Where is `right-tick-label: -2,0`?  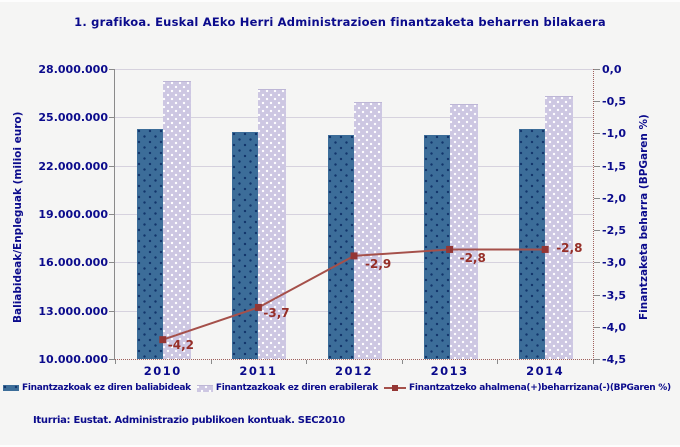 right-tick-label: -2,0 is located at coordinates (614, 198).